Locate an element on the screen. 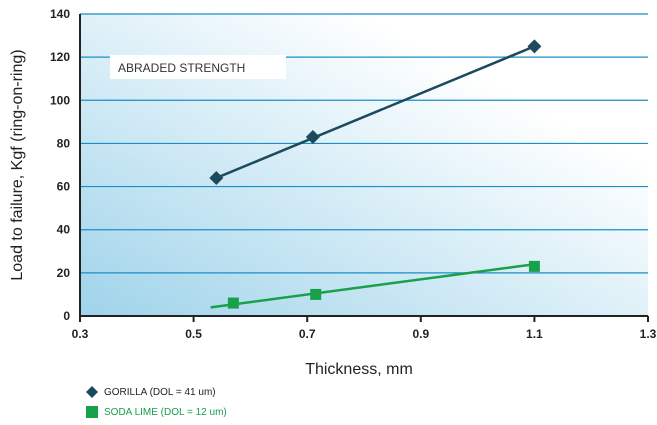 Image resolution: width=657 pixels, height=425 pixels. y-tick-100: 100 is located at coordinates (60, 100).